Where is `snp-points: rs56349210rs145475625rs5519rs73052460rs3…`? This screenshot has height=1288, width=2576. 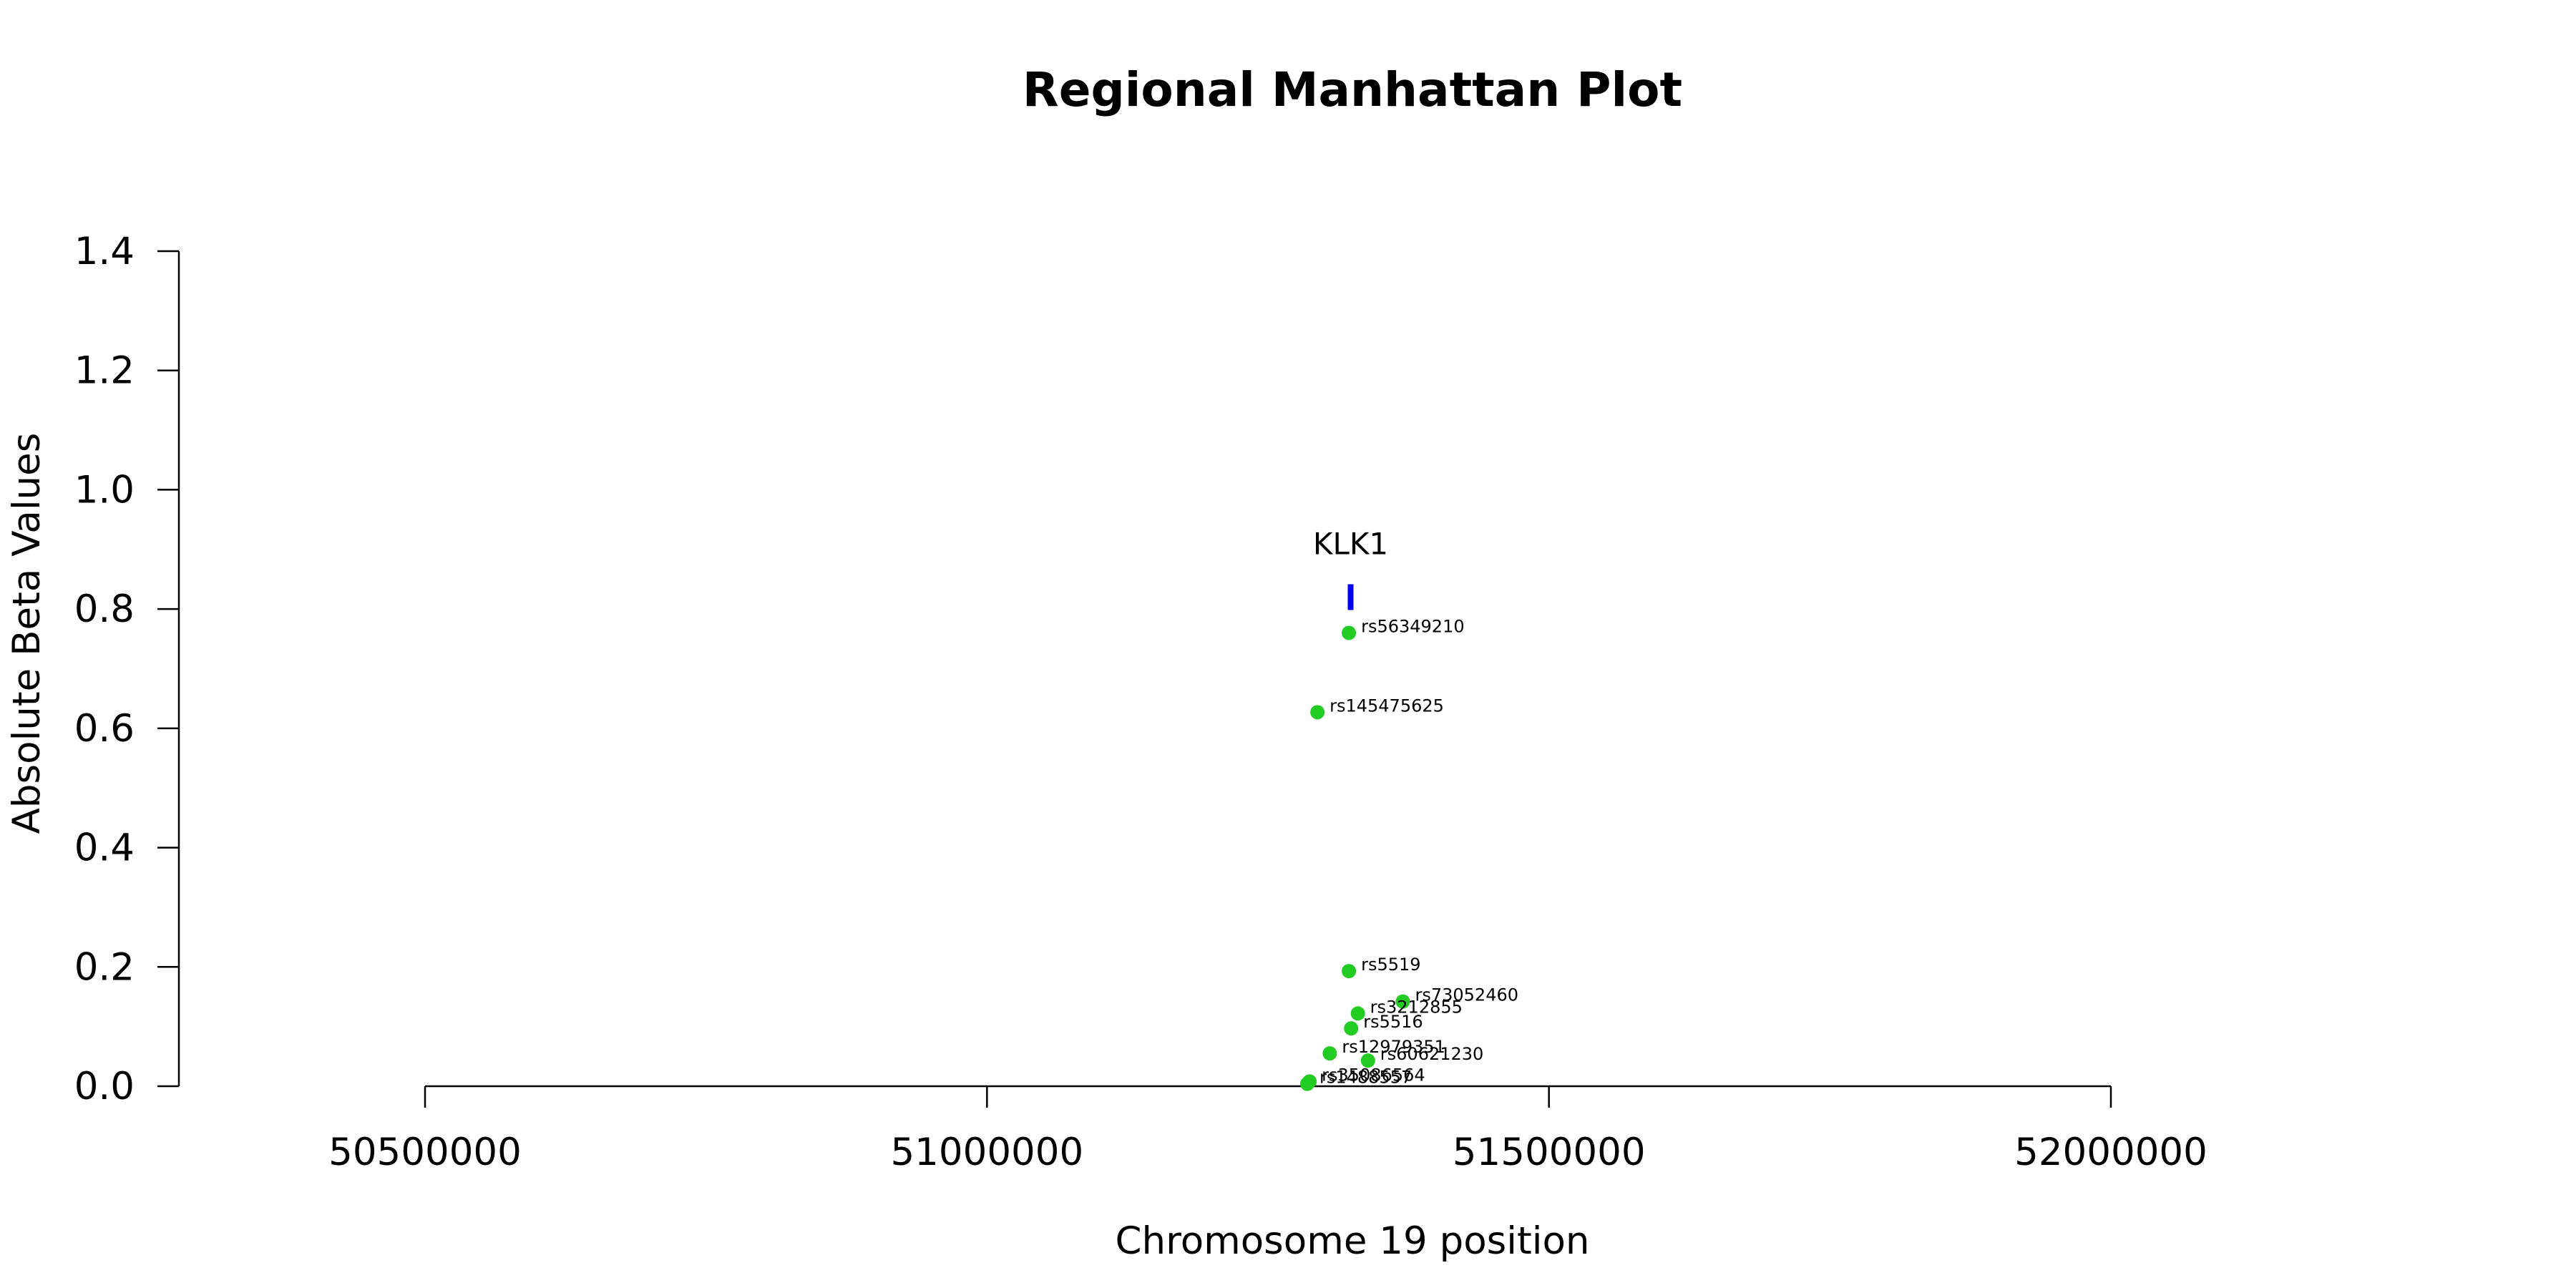
snp-points: rs56349210rs145475625rs5519rs73052460rs3… is located at coordinates (1408, 853).